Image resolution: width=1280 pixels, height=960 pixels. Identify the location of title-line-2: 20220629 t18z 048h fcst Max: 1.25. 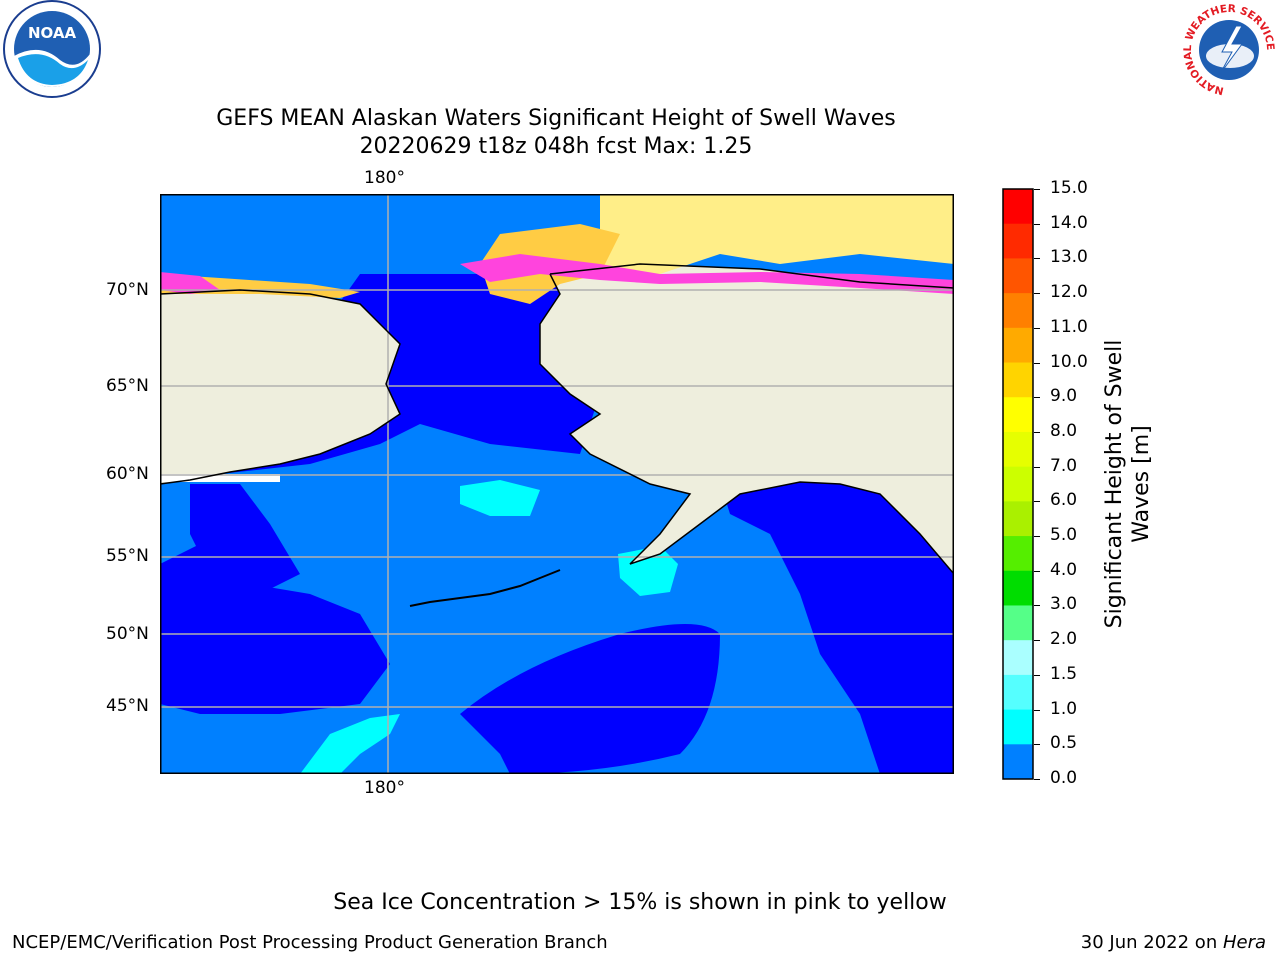
(556, 146).